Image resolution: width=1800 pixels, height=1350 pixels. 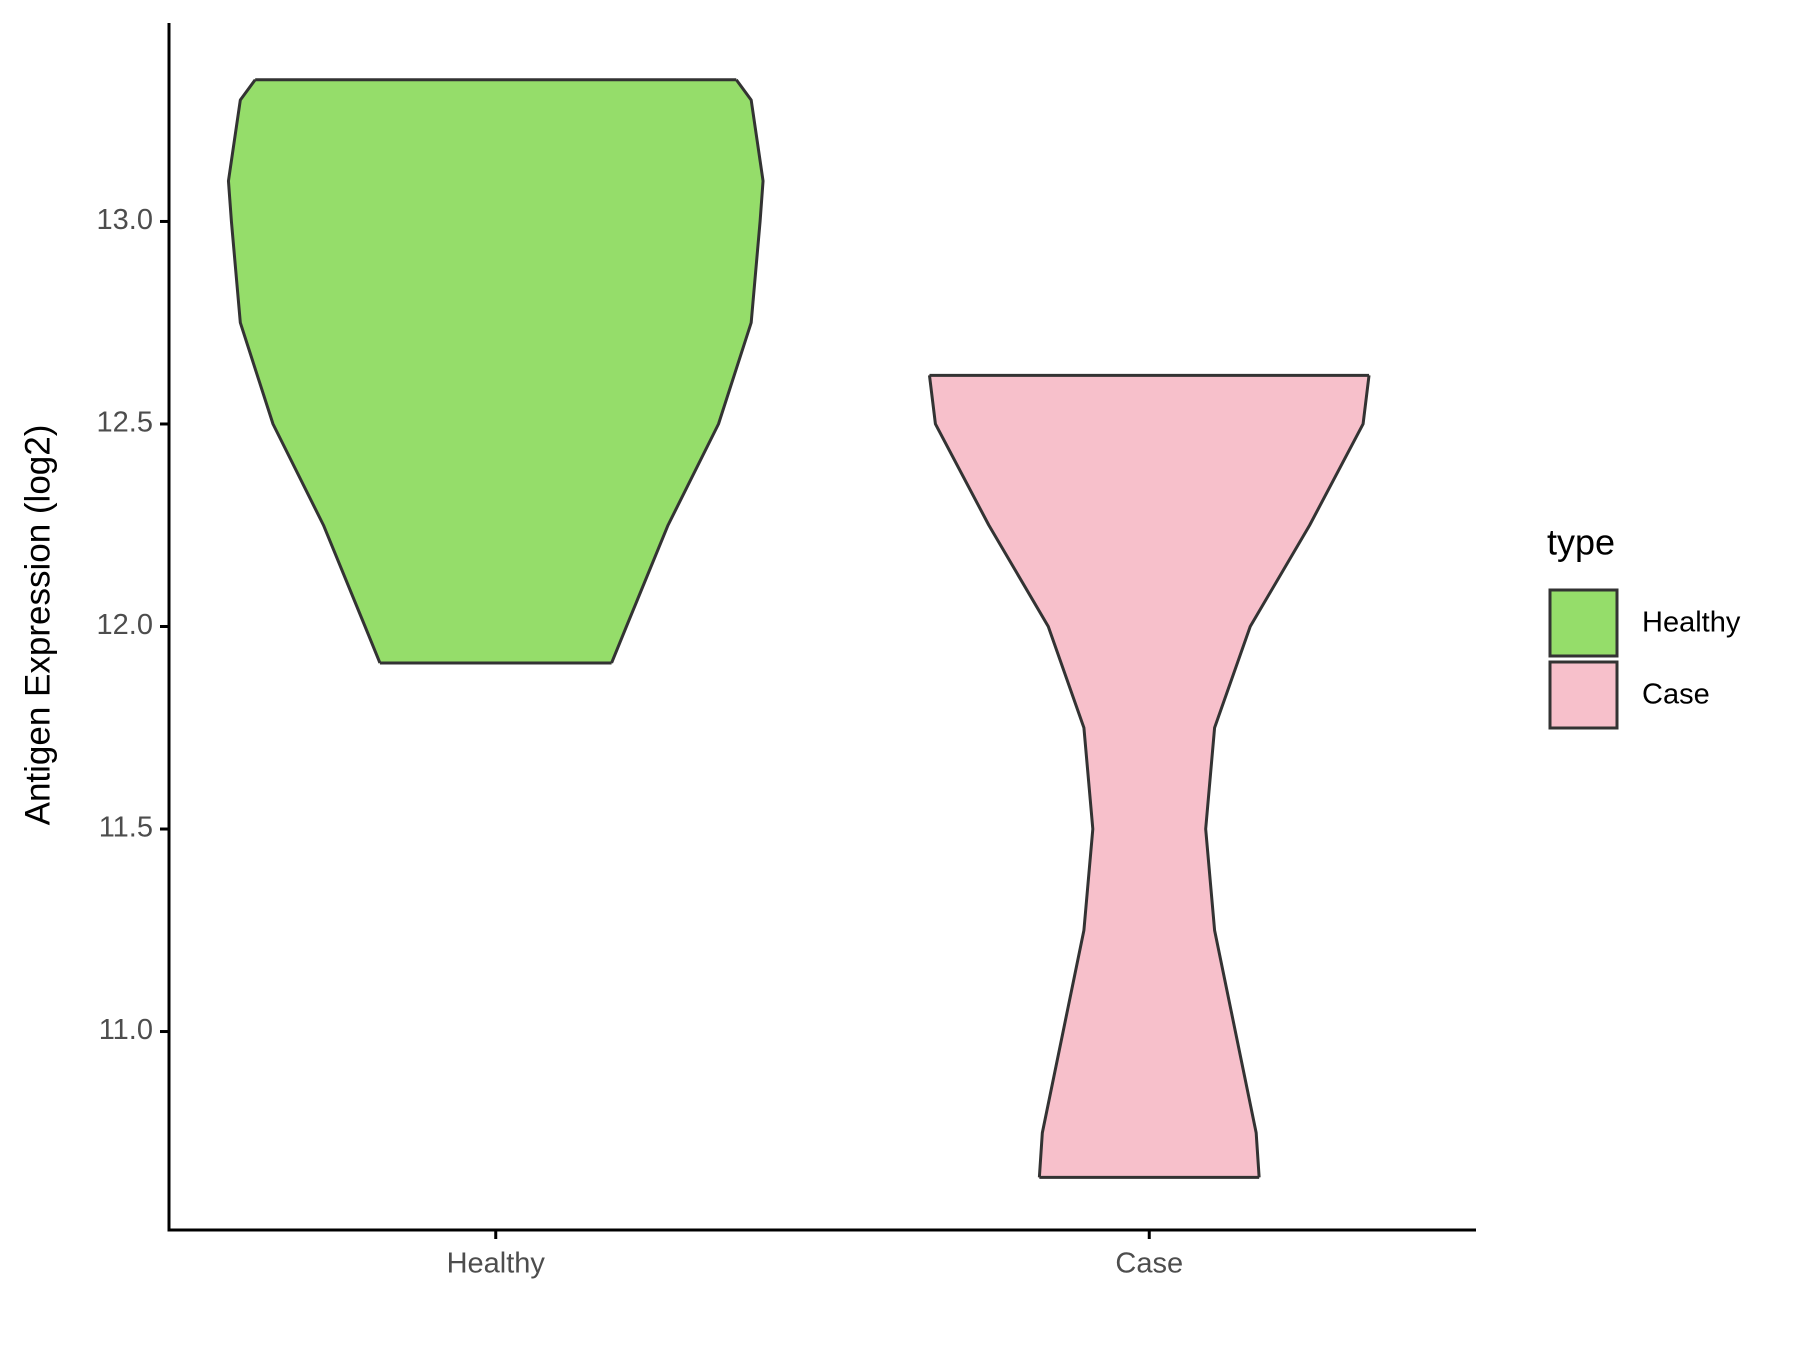 I want to click on x-tick-label: Case, so click(x=1149, y=1264).